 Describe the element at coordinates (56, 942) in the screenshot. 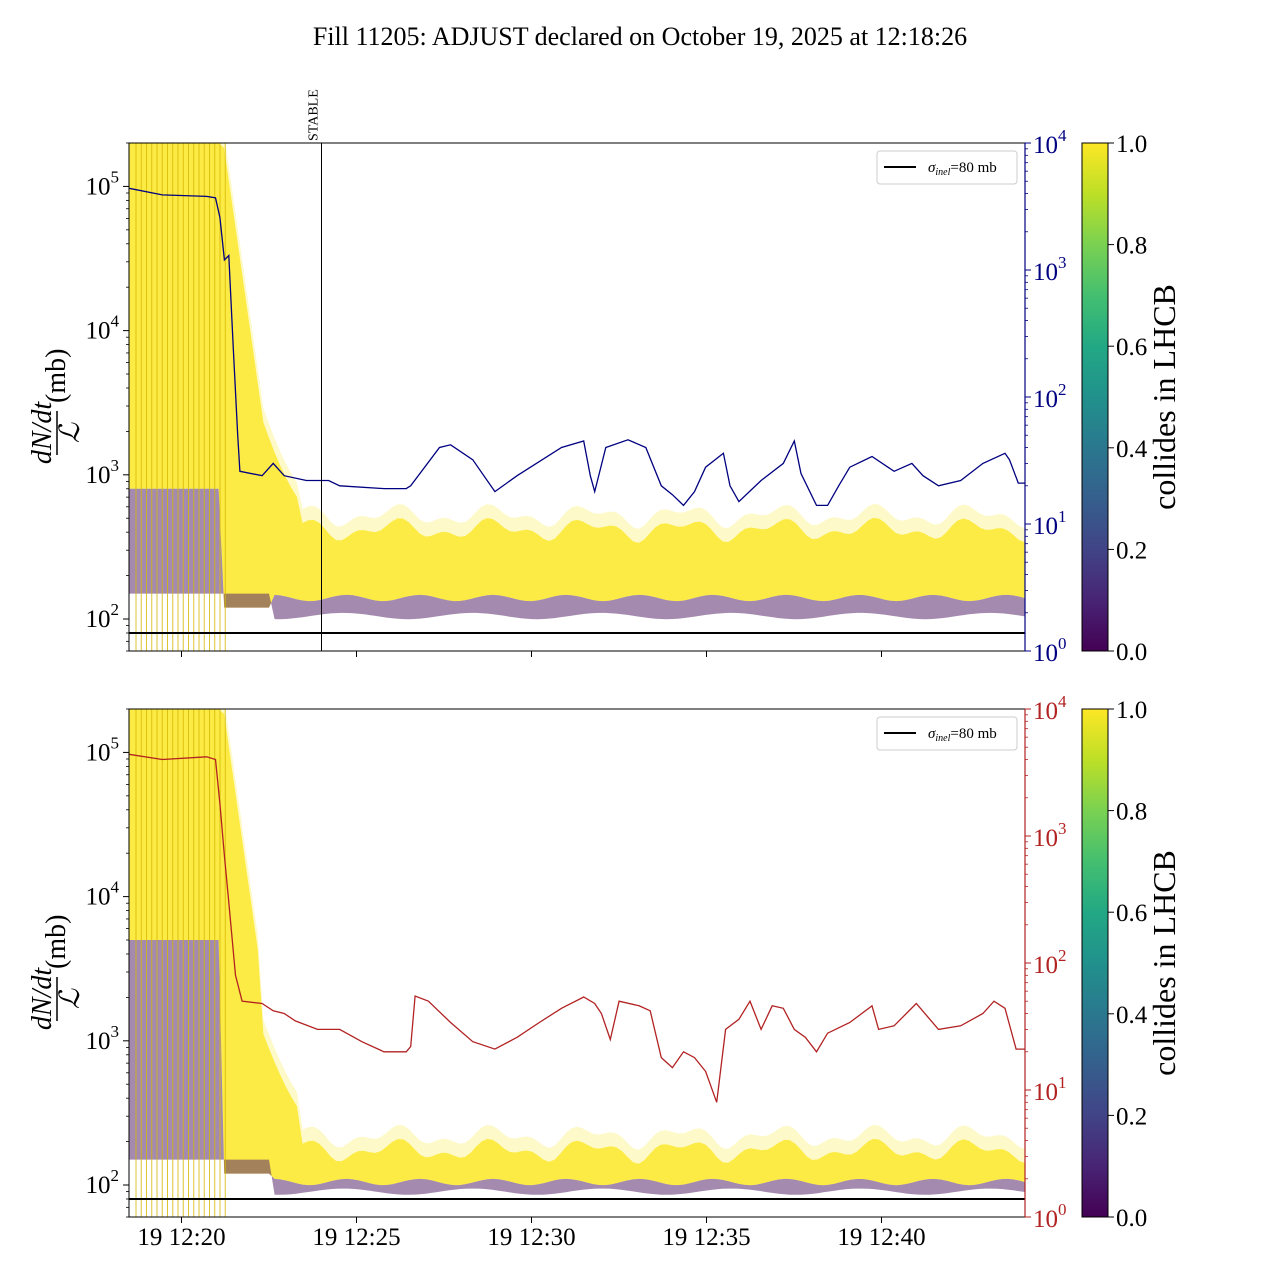

I see `bottom-ylabel-unit: (mb)` at that location.